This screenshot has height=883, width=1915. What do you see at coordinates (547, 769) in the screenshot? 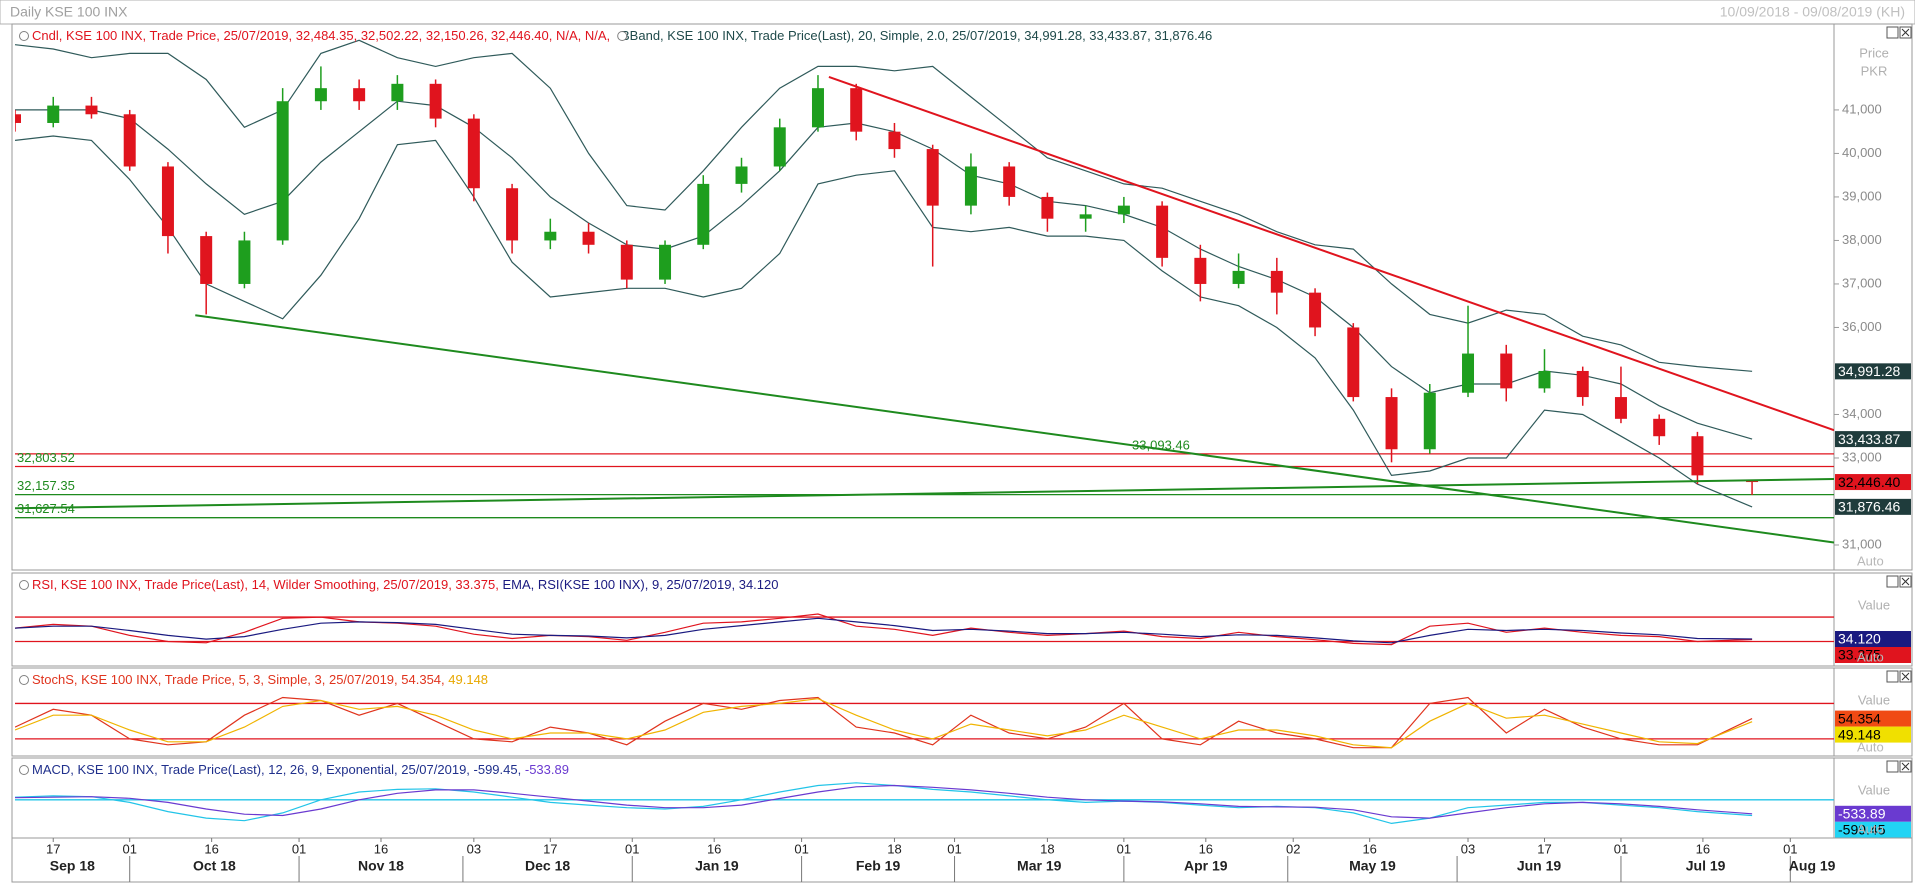
I see `legend-entry: -533.89` at bounding box center [547, 769].